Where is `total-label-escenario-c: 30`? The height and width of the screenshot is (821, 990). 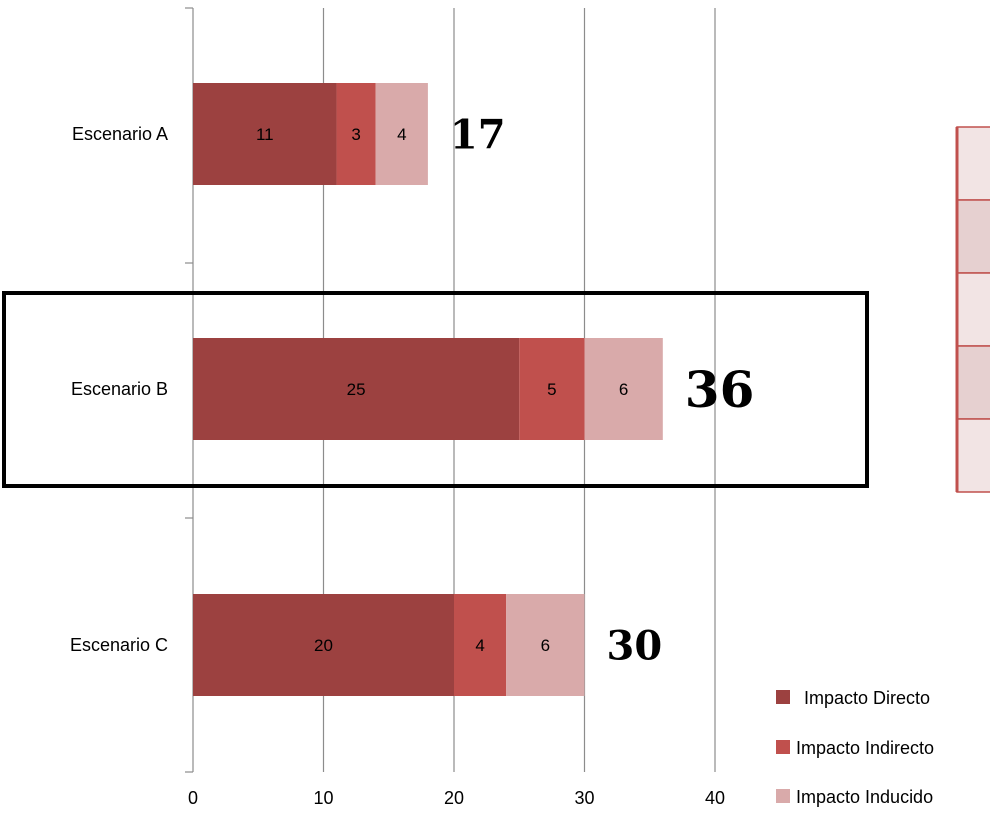 total-label-escenario-c: 30 is located at coordinates (635, 645).